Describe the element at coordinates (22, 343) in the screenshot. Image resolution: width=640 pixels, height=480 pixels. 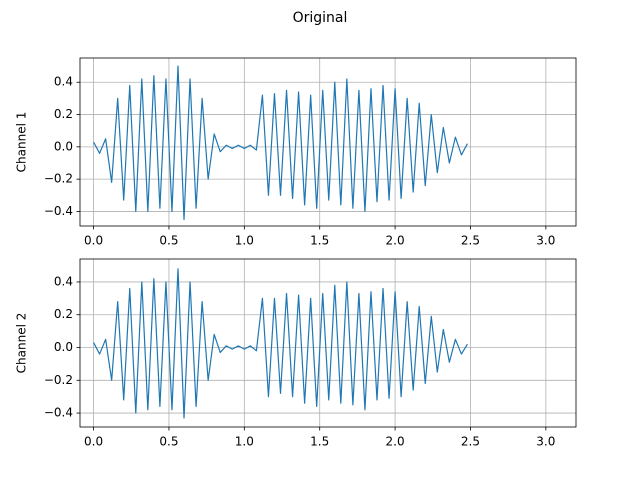
I see `y-axis-label: Channel 2` at that location.